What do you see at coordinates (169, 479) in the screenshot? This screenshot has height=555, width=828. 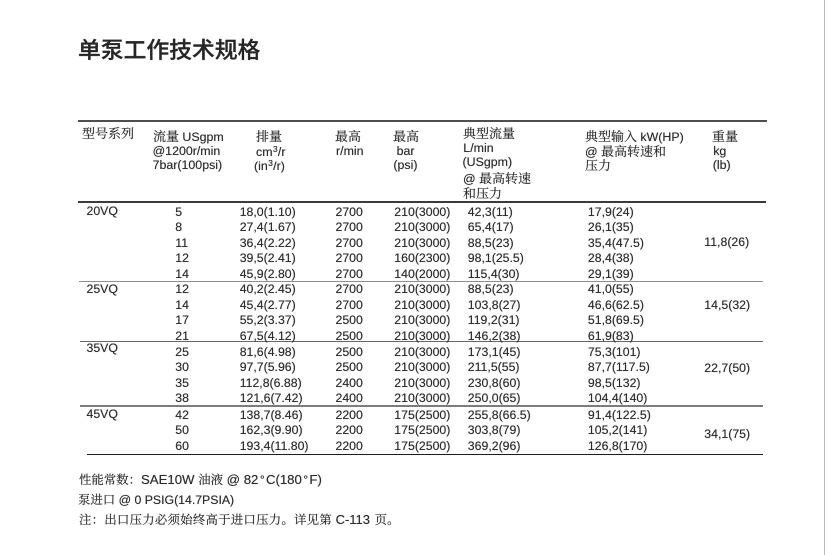 I see `svg-text: SAE10W` at bounding box center [169, 479].